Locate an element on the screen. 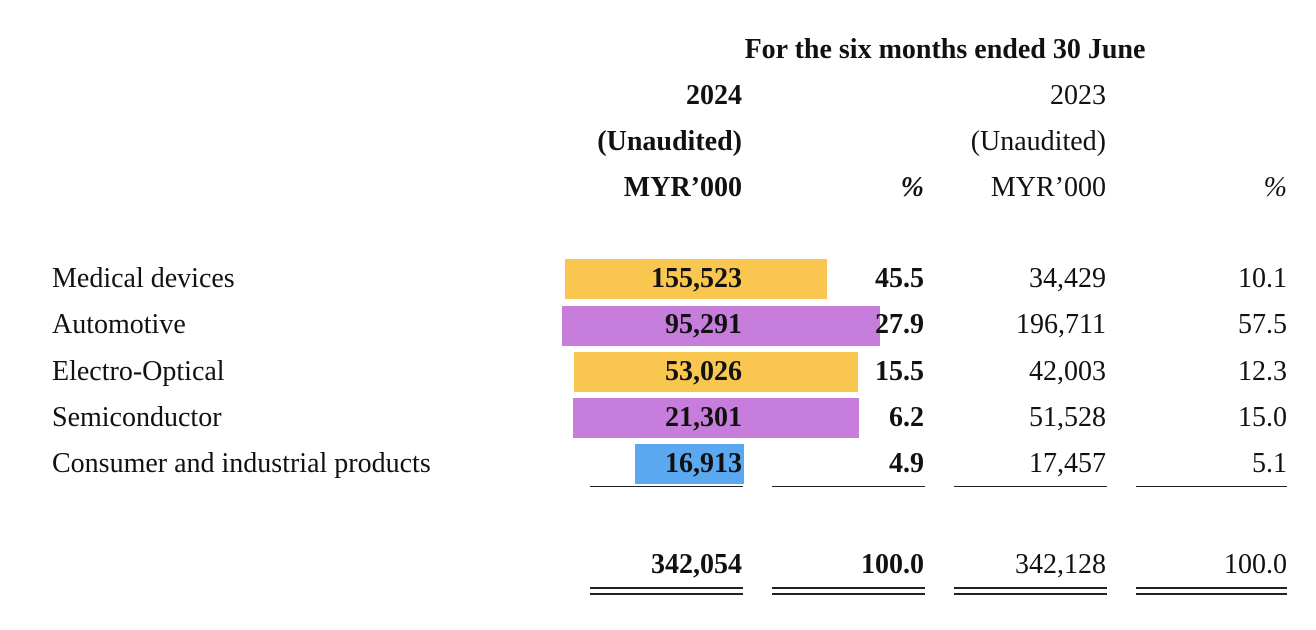  total-2024: 342,054 is located at coordinates (696, 564).